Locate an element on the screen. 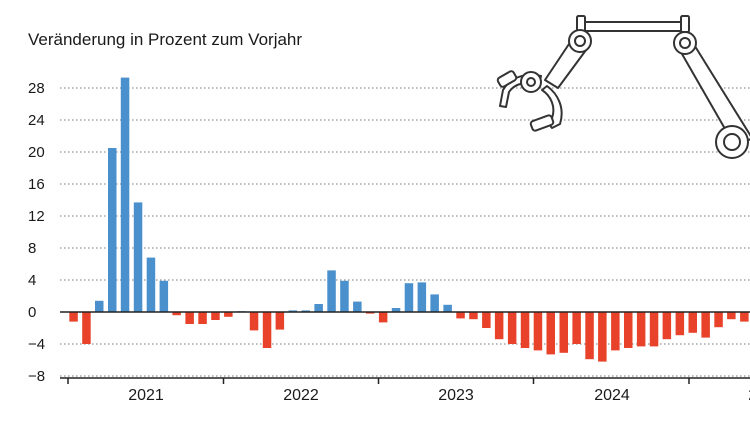 This screenshot has width=750, height=426. y-tick-label: 12 is located at coordinates (36, 216).